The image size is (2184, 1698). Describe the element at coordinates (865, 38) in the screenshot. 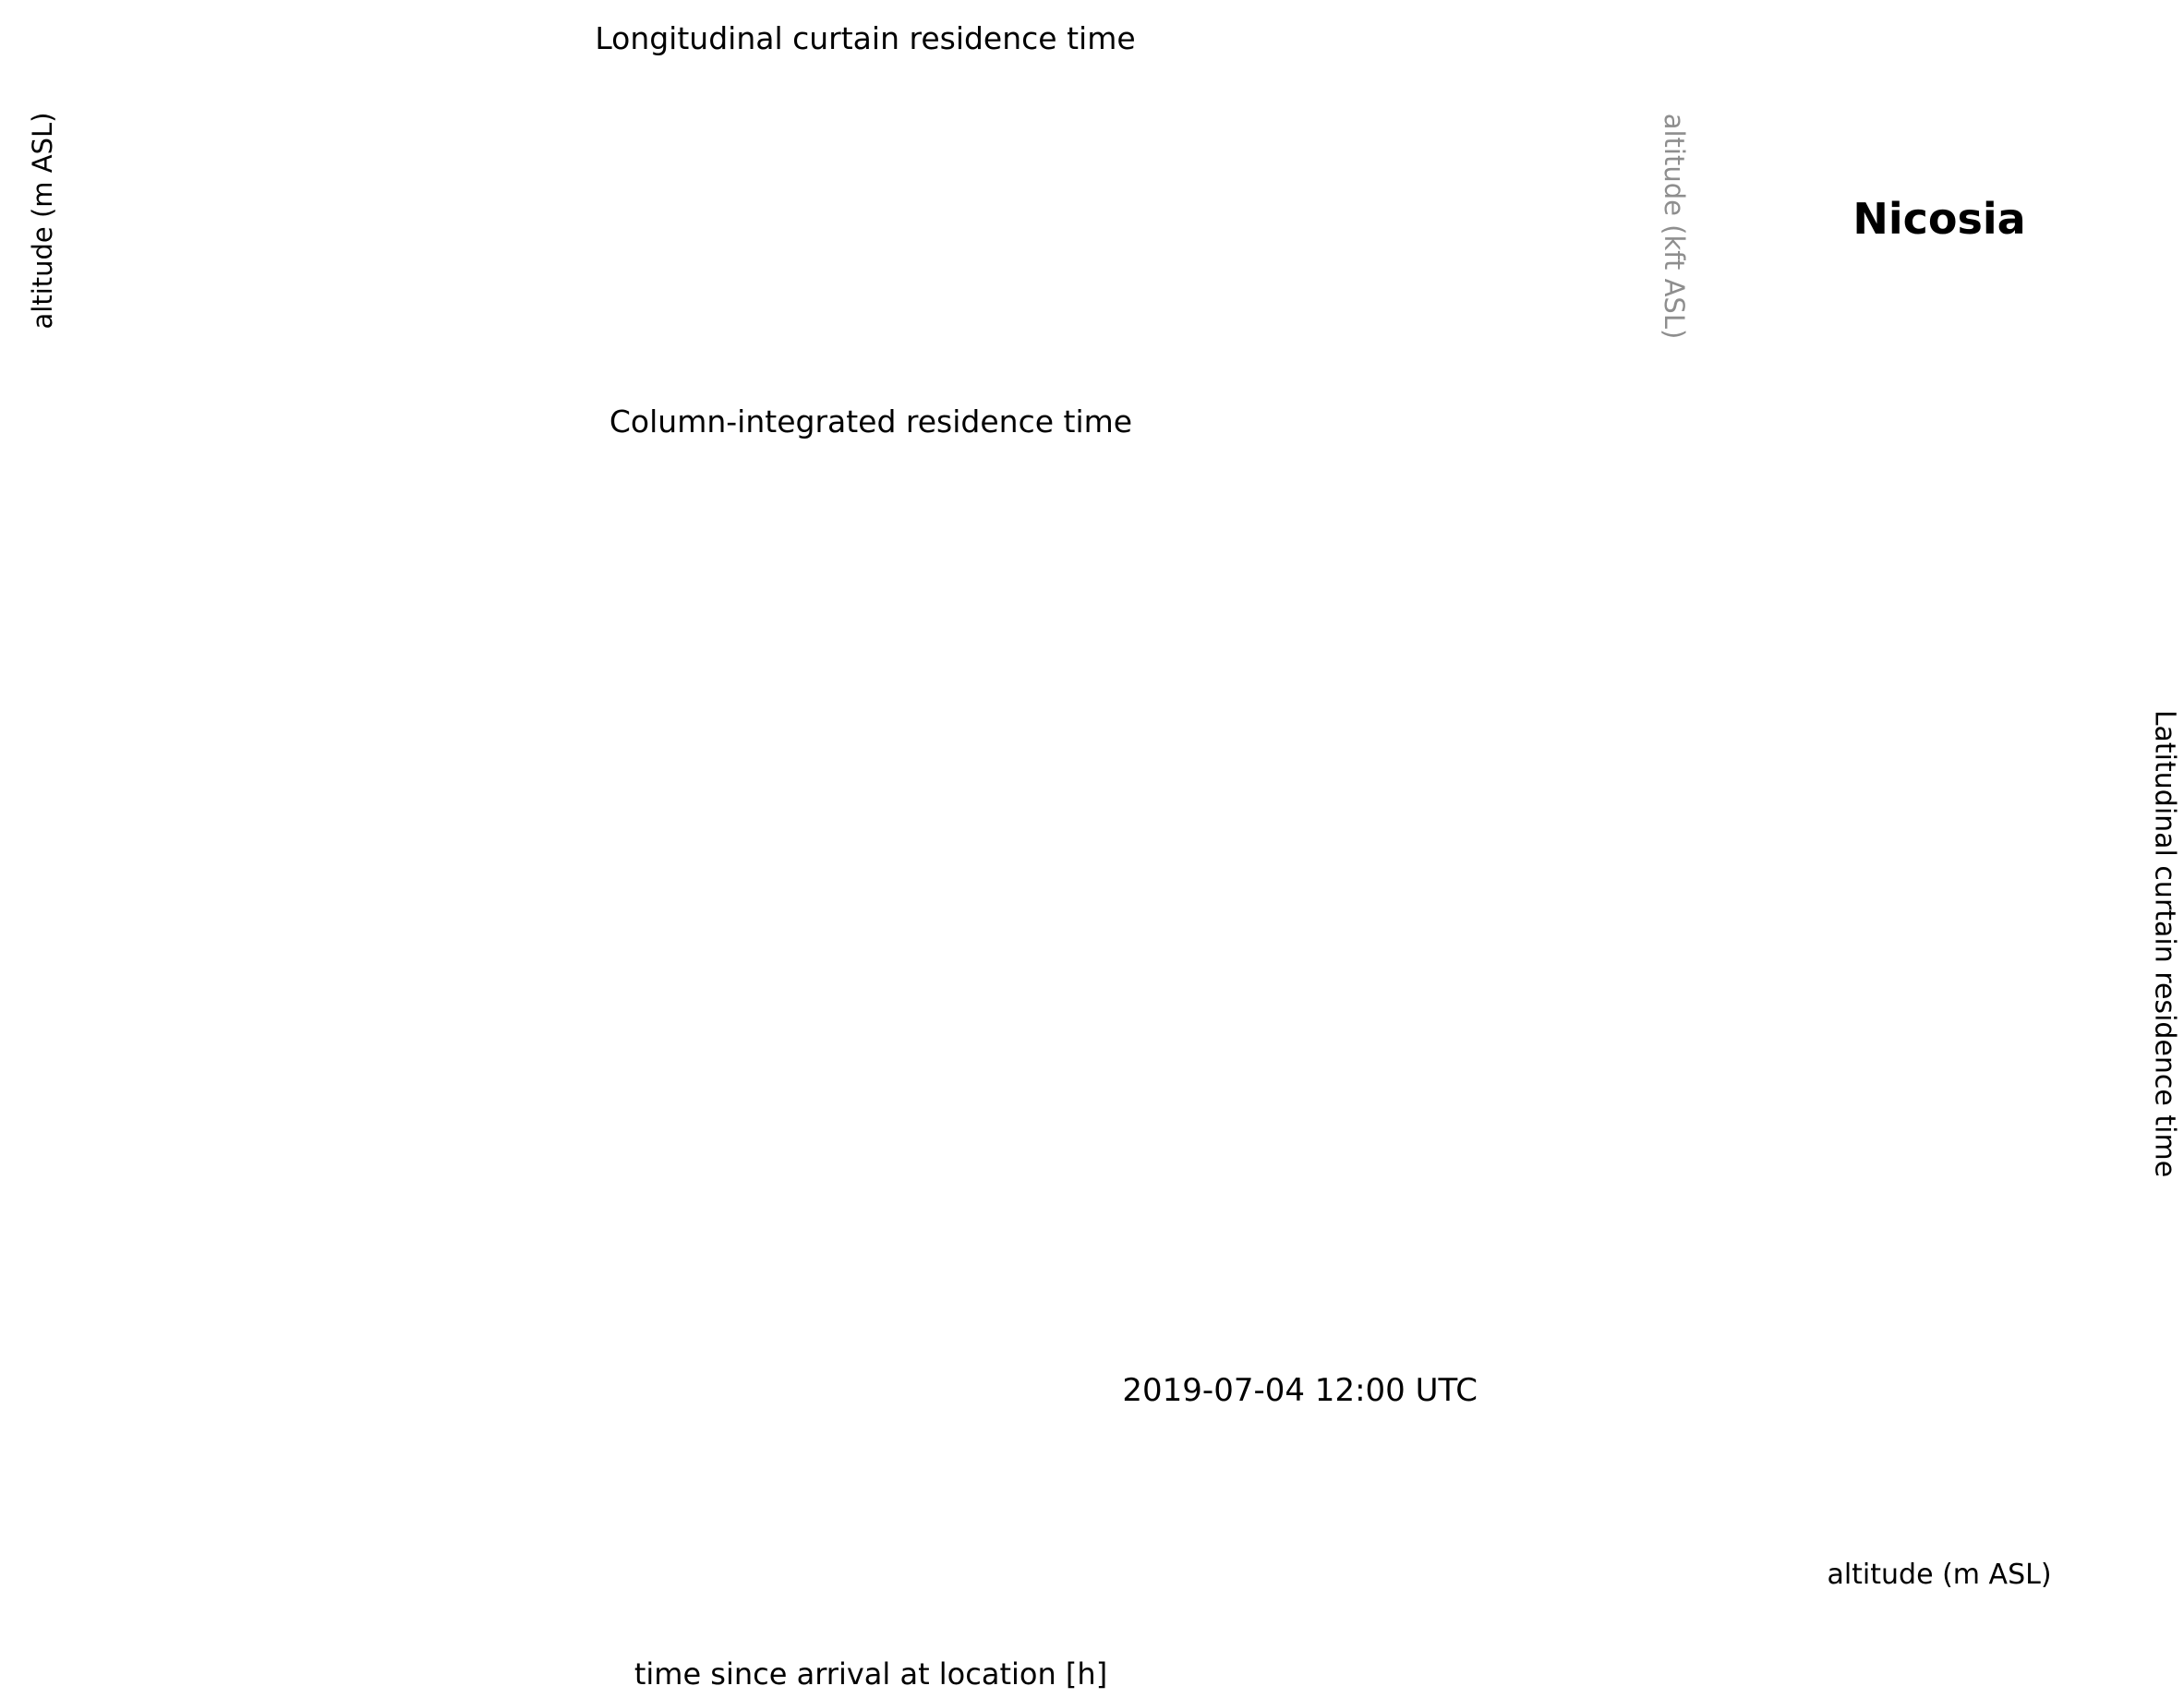

I see `longitudinal-panel-title: Longitudinal curtain residence time` at that location.